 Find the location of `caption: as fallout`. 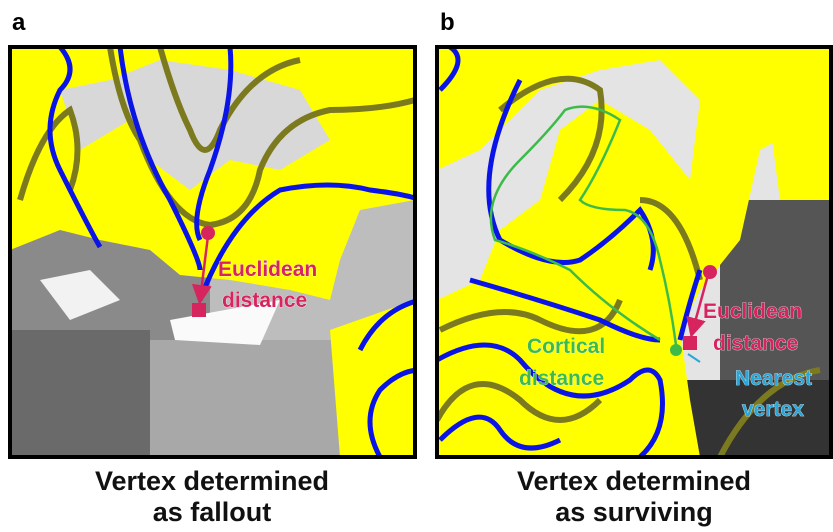

caption: as fallout is located at coordinates (212, 512).